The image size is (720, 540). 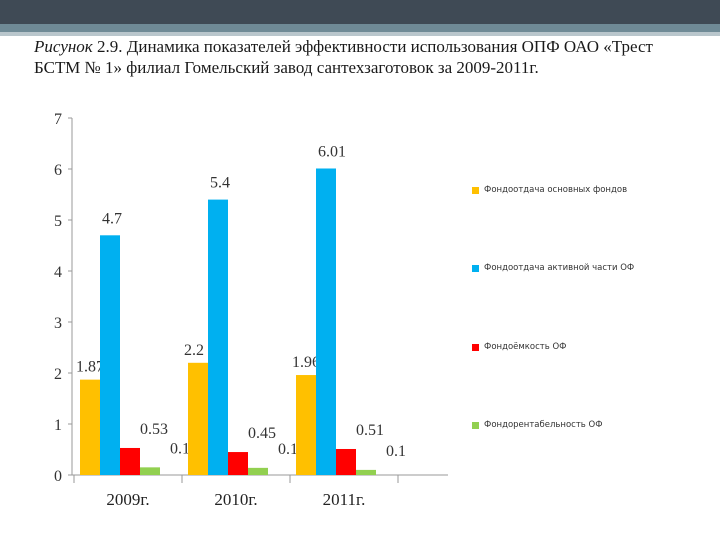 I want to click on header-bar, so click(x=360, y=12).